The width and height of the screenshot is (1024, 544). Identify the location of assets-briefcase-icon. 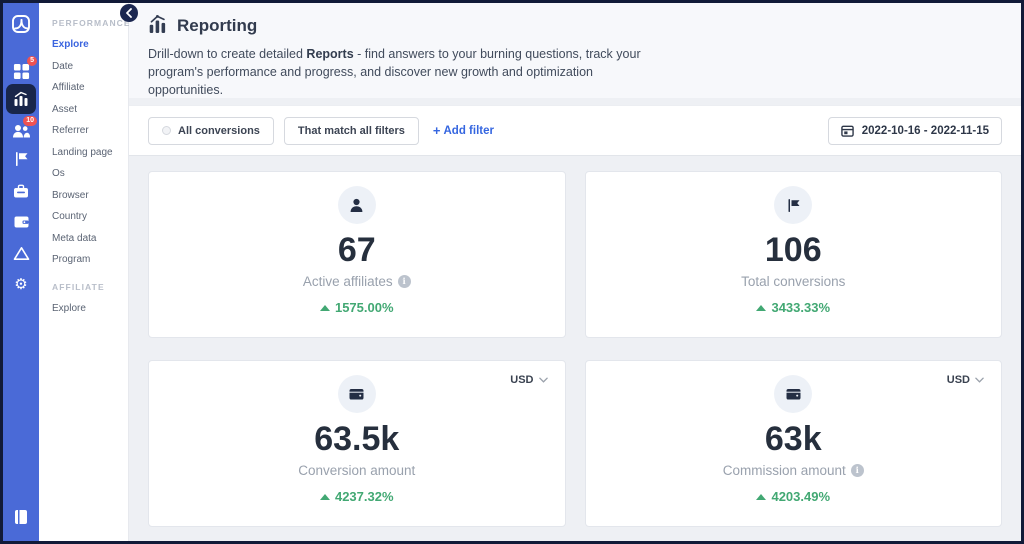
(21, 191).